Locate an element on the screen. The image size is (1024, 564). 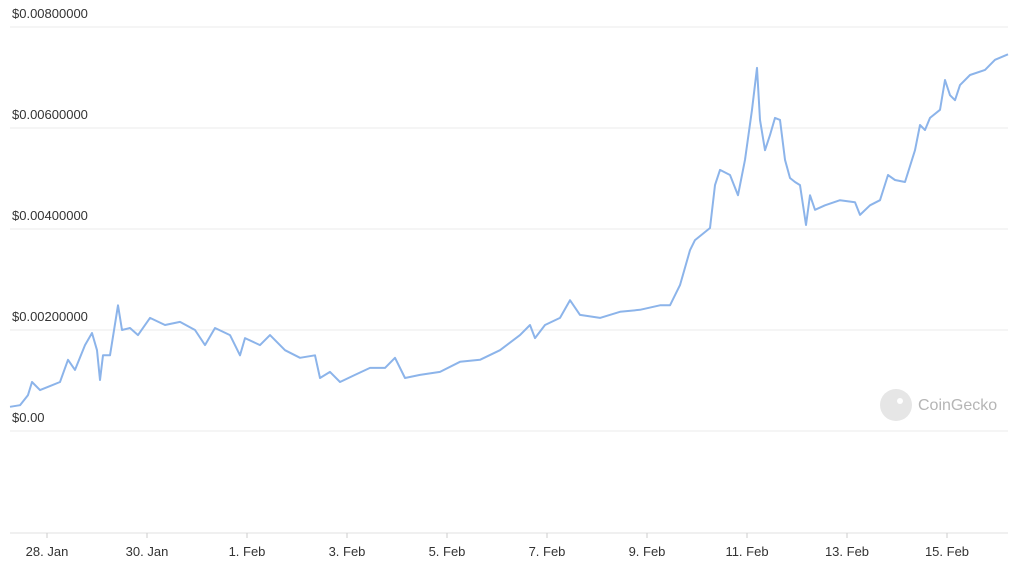
y-tick-label: $0.00800000 is located at coordinates (50, 13).